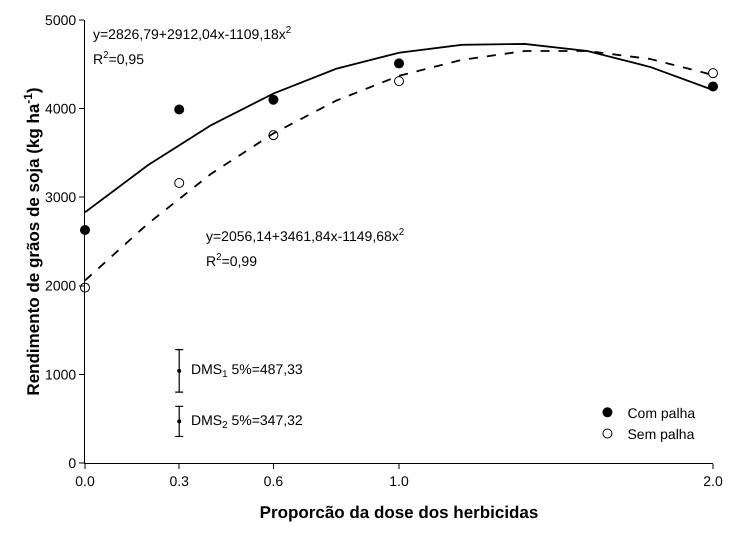  I want to click on y-tick-label: 5000, so click(60, 20).